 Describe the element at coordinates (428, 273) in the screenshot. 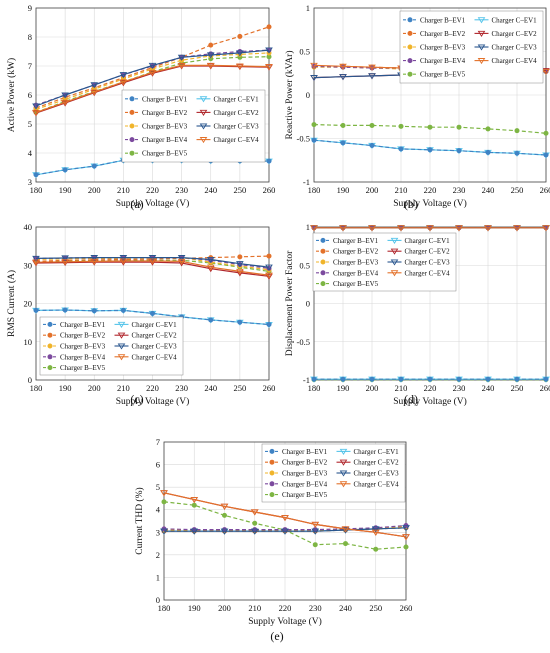

I see `legend-label: Charger C–EV4` at that location.